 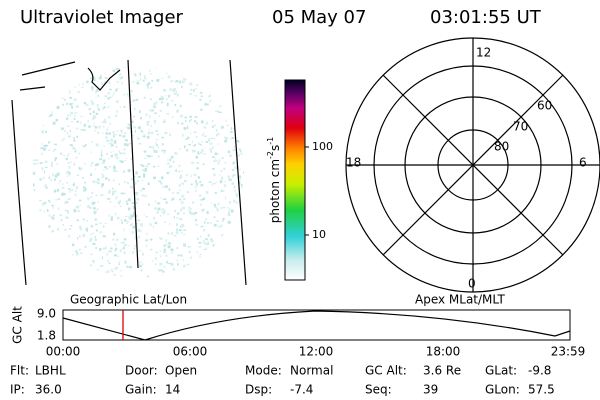 I want to click on unit-exp: -2, so click(x=270, y=155).